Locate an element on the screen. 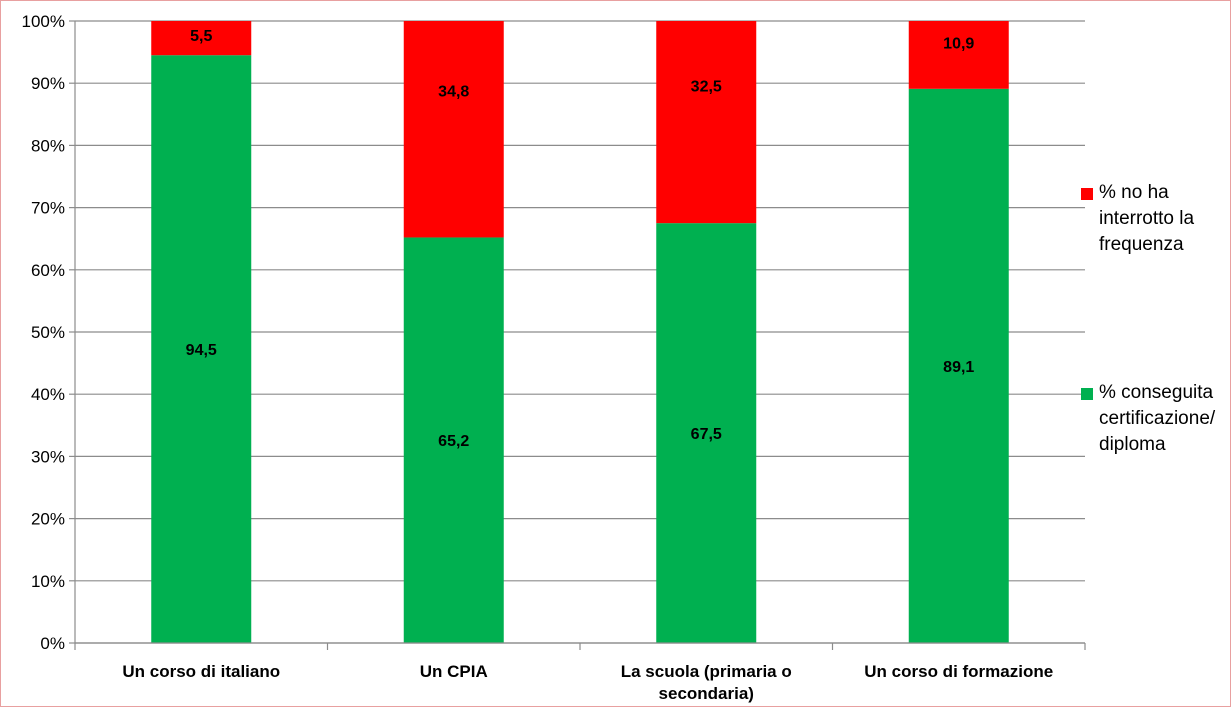 The height and width of the screenshot is (707, 1231). data-label: 89,1 is located at coordinates (958, 367).